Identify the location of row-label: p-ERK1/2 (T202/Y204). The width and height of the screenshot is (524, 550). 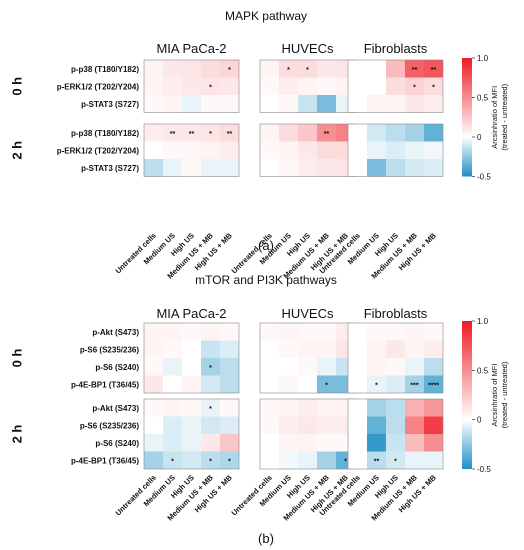
(98, 150).